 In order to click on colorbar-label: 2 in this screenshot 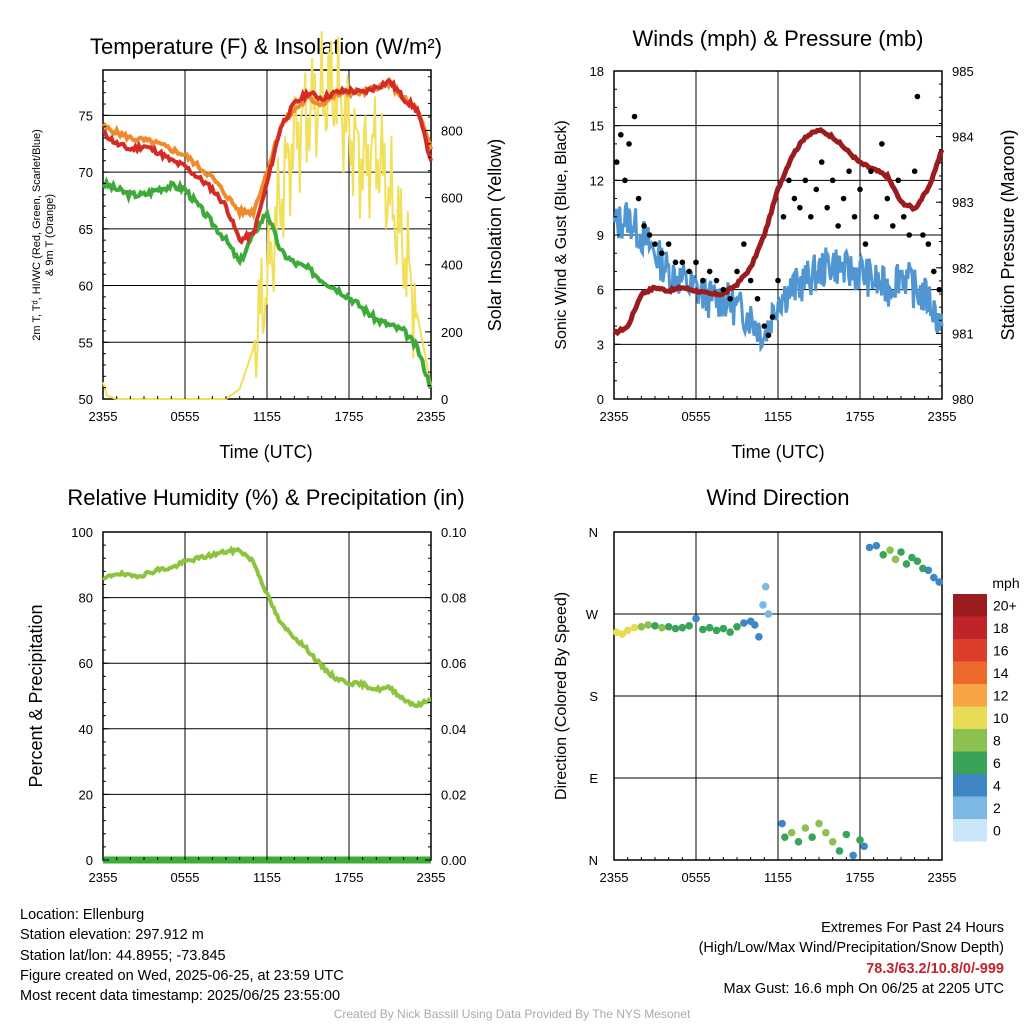, I will do `click(997, 808)`.